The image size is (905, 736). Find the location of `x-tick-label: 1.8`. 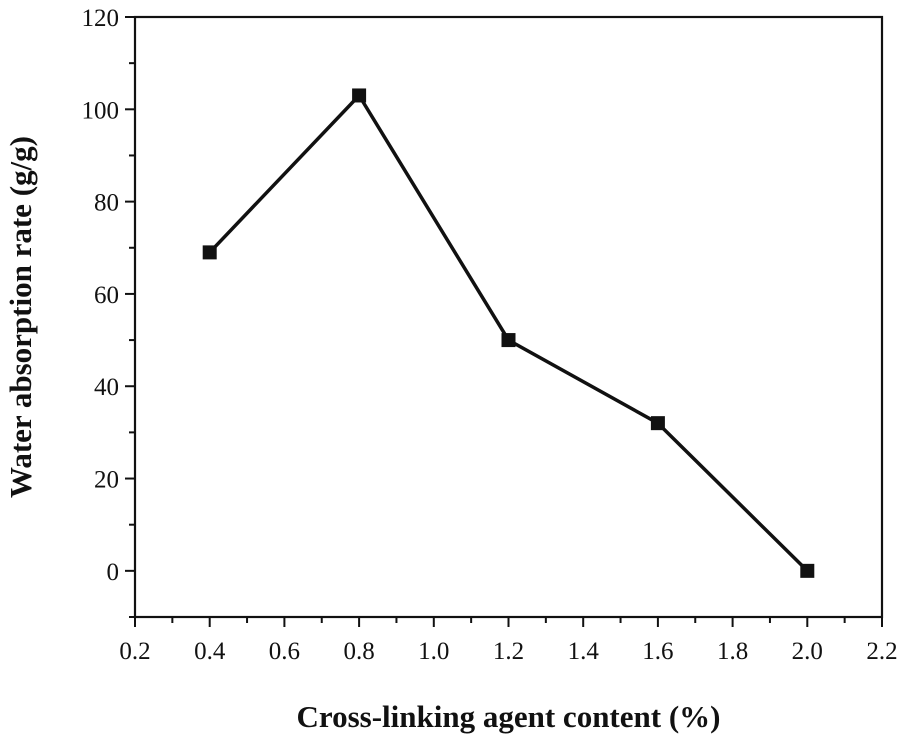

x-tick-label: 1.8 is located at coordinates (732, 651).